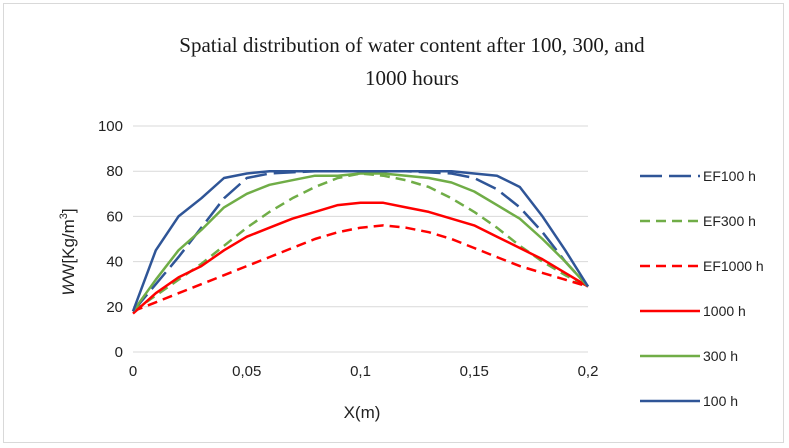 This screenshot has width=789, height=448. Describe the element at coordinates (733, 266) in the screenshot. I see `legend-label-2: EF1000 h` at that location.